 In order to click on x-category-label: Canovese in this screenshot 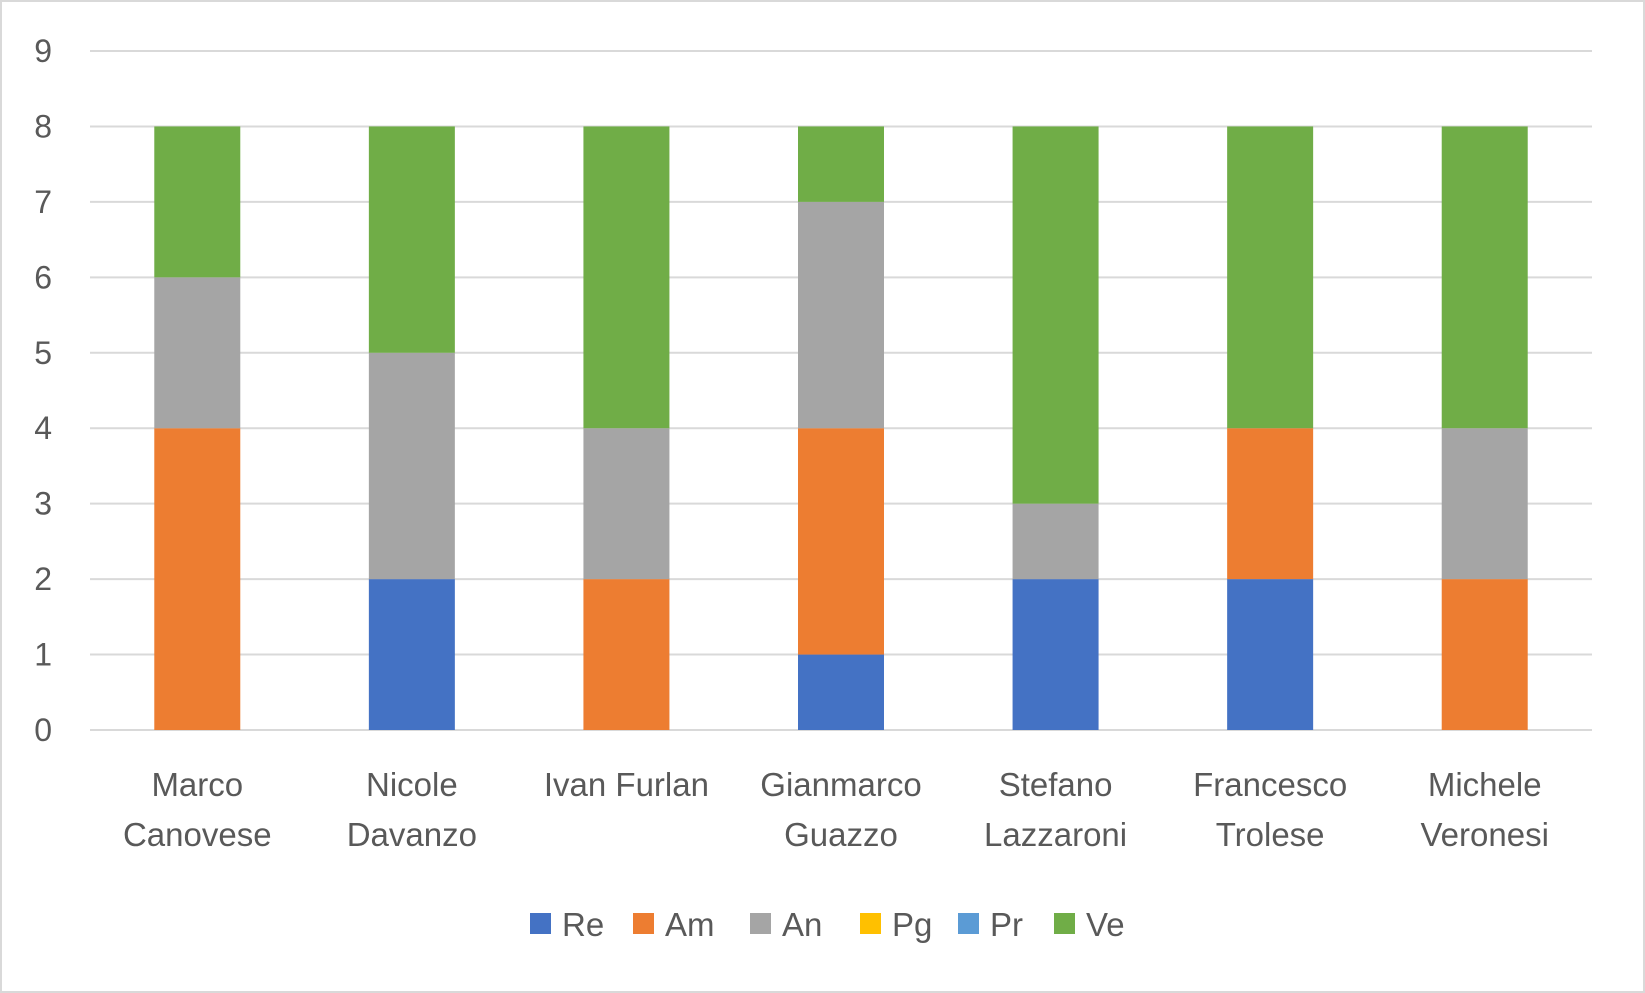, I will do `click(197, 834)`.